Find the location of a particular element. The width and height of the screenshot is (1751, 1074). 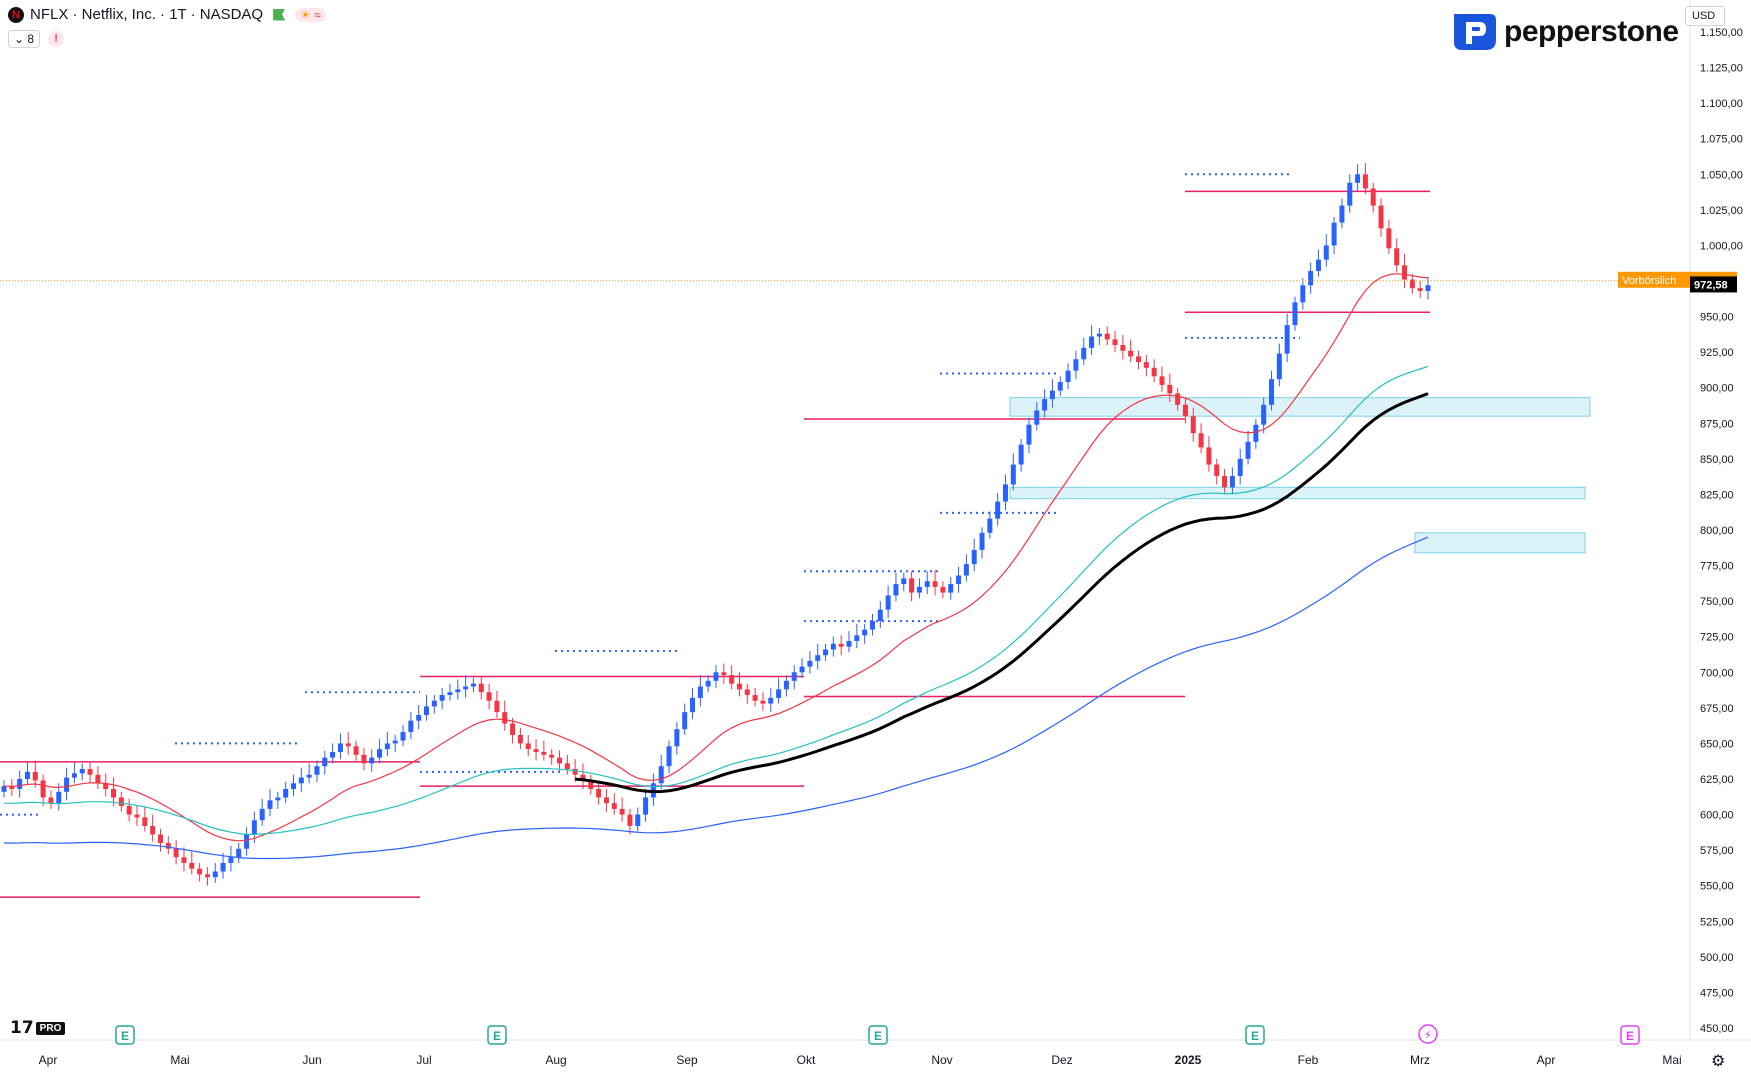

price-tick-label: 1.000,00 is located at coordinates (1721, 246).